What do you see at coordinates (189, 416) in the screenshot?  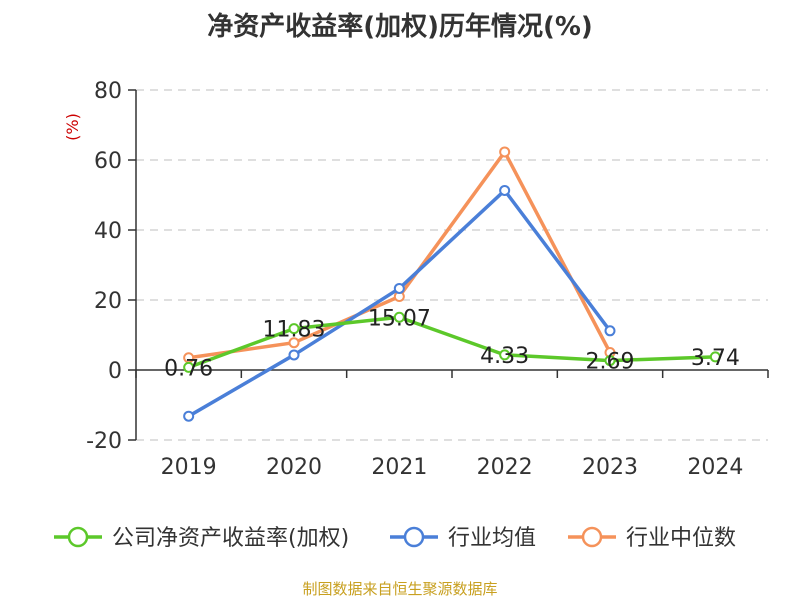 I see `data-point-1-2019` at bounding box center [189, 416].